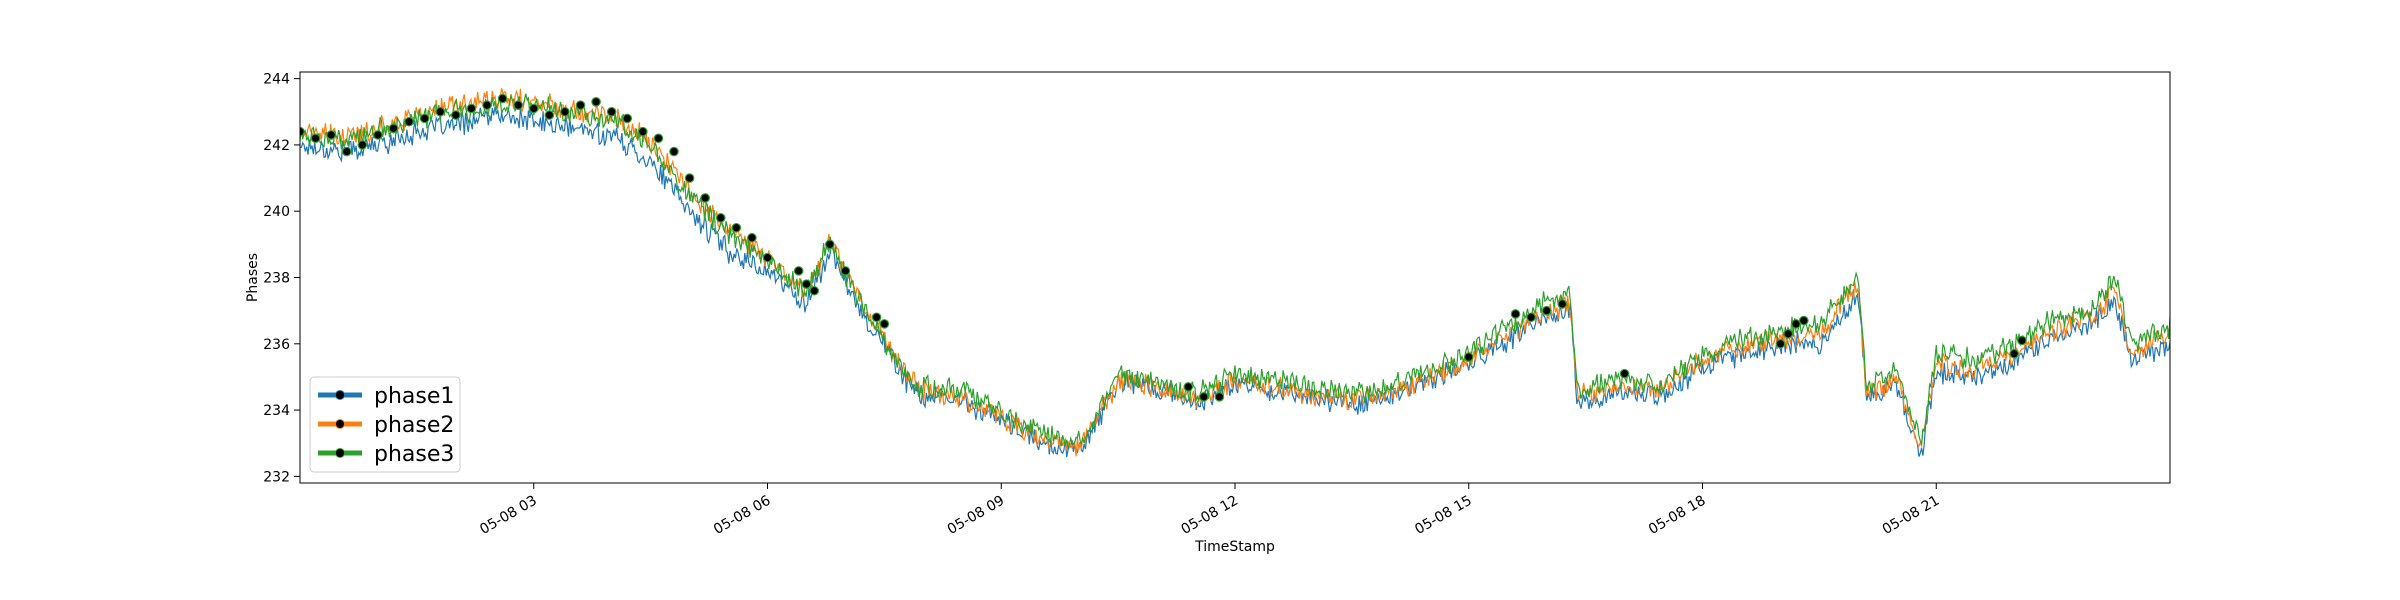 The width and height of the screenshot is (2400, 600). What do you see at coordinates (276, 411) in the screenshot?
I see `y-tick-label: 234` at bounding box center [276, 411].